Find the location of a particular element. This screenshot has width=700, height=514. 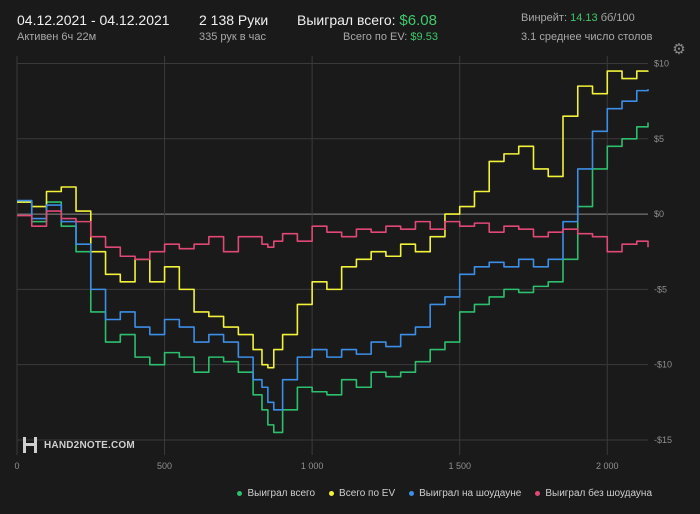

winrate: Винрейт: 14.13 бб/100 is located at coordinates (578, 18).